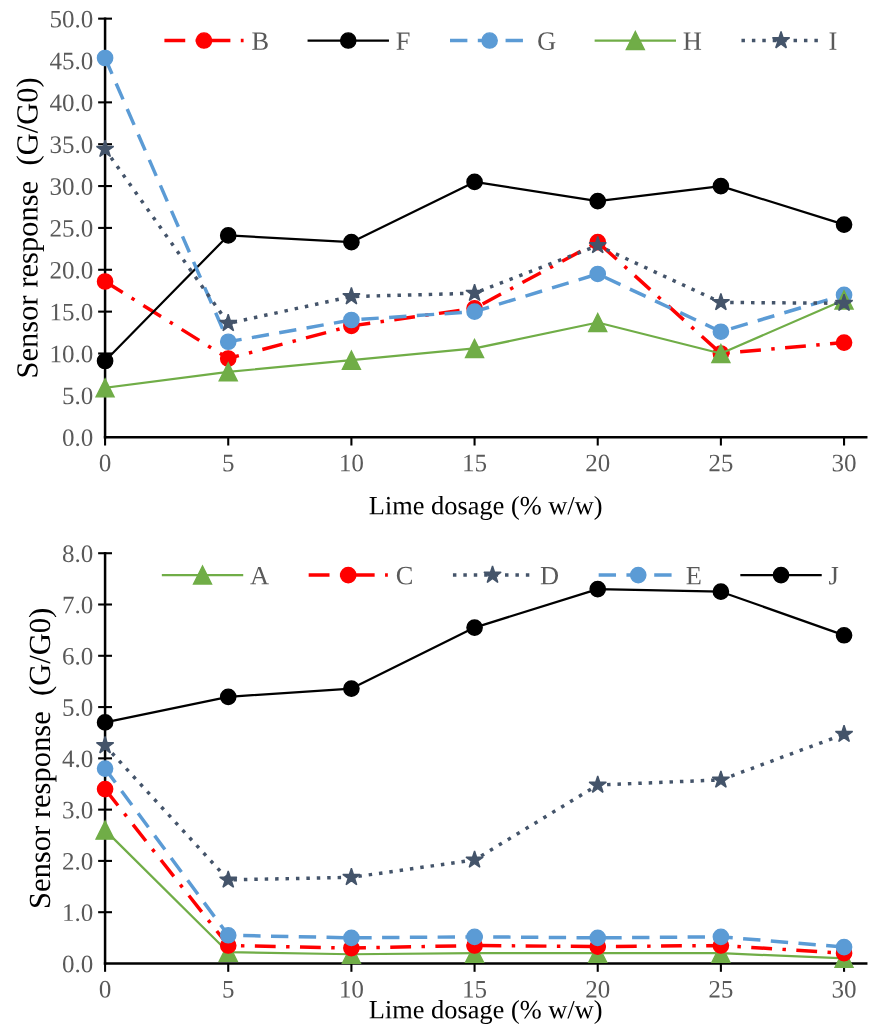 This screenshot has height=1036, width=883. What do you see at coordinates (549, 576) in the screenshot?
I see `legend-label: D` at bounding box center [549, 576].